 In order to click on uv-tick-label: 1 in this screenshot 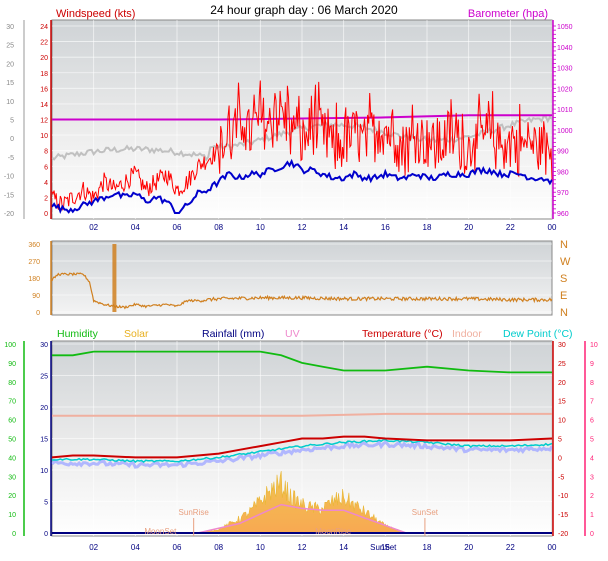, I will do `click(592, 515)`.